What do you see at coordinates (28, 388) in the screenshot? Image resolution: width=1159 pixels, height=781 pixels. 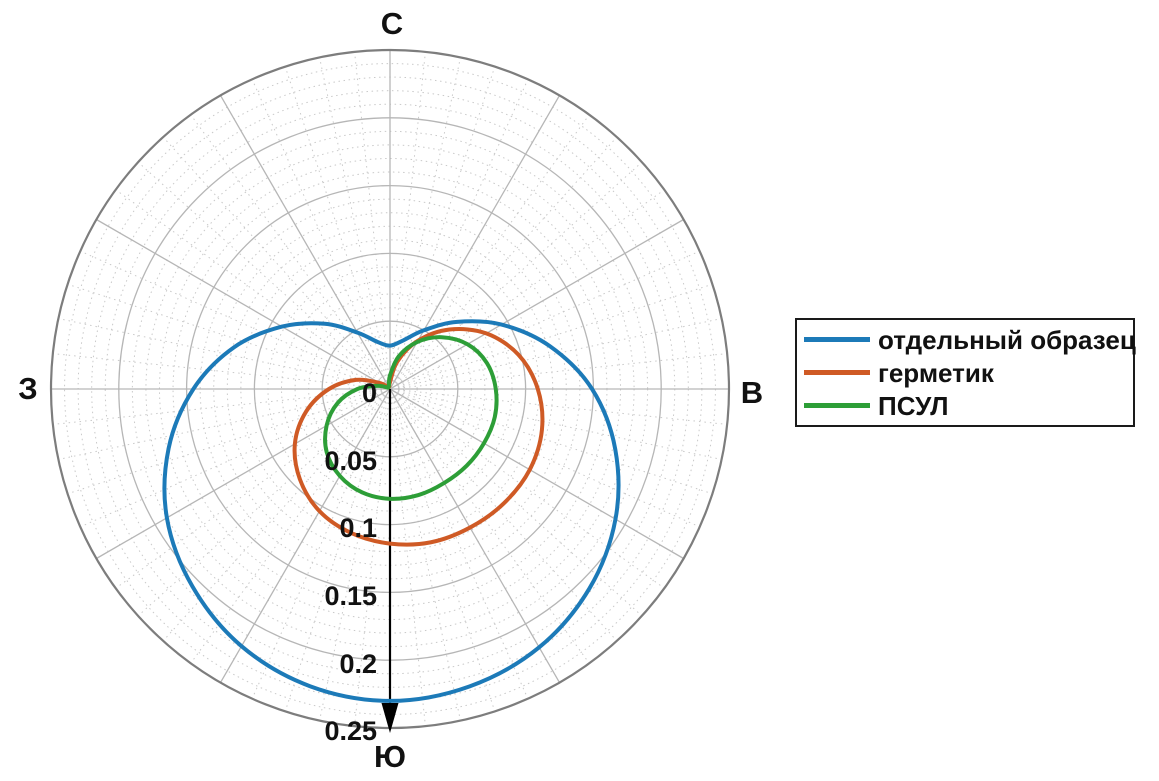 I see `compass-label-west: З` at bounding box center [28, 388].